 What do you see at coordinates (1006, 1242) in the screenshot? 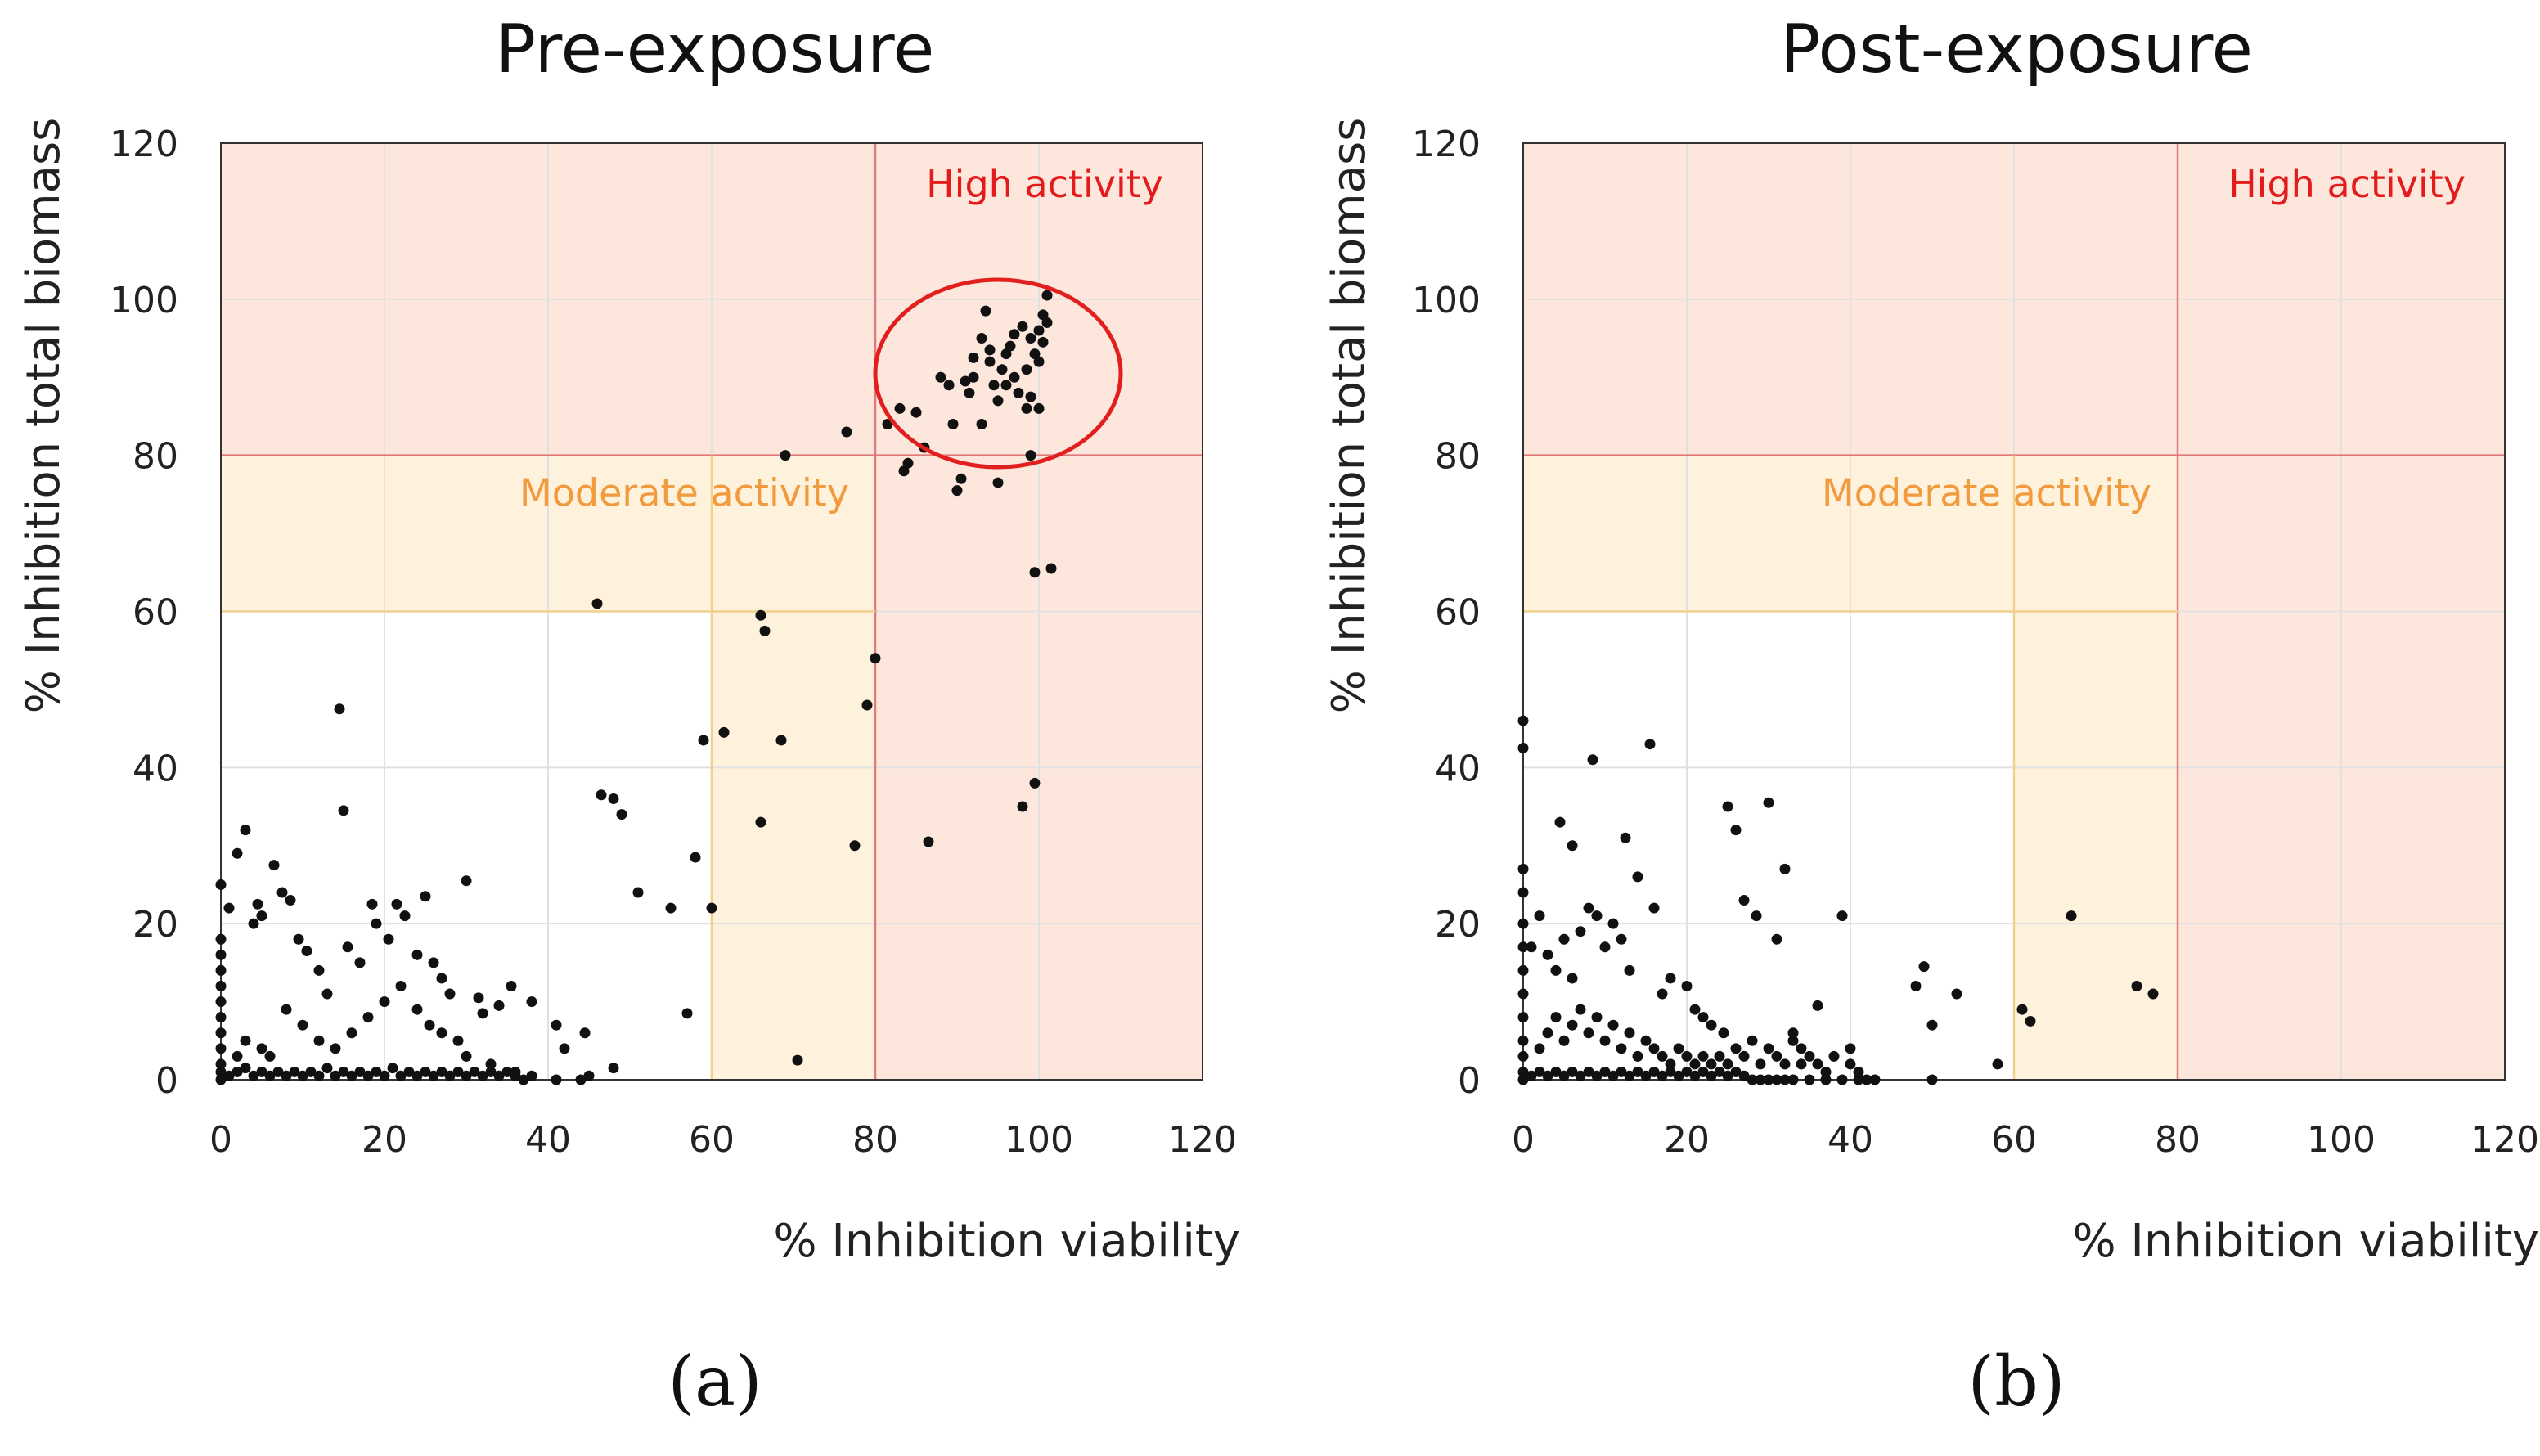
I see `x-axis-label: % Inhibition viability` at bounding box center [1006, 1242].